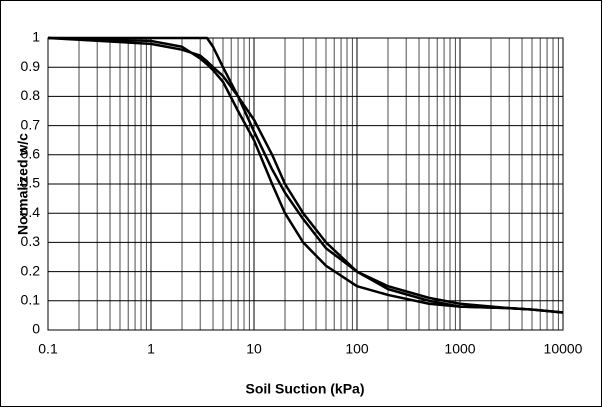 Image resolution: width=603 pixels, height=408 pixels. What do you see at coordinates (254, 349) in the screenshot?
I see `x-tick-label: 10` at bounding box center [254, 349].